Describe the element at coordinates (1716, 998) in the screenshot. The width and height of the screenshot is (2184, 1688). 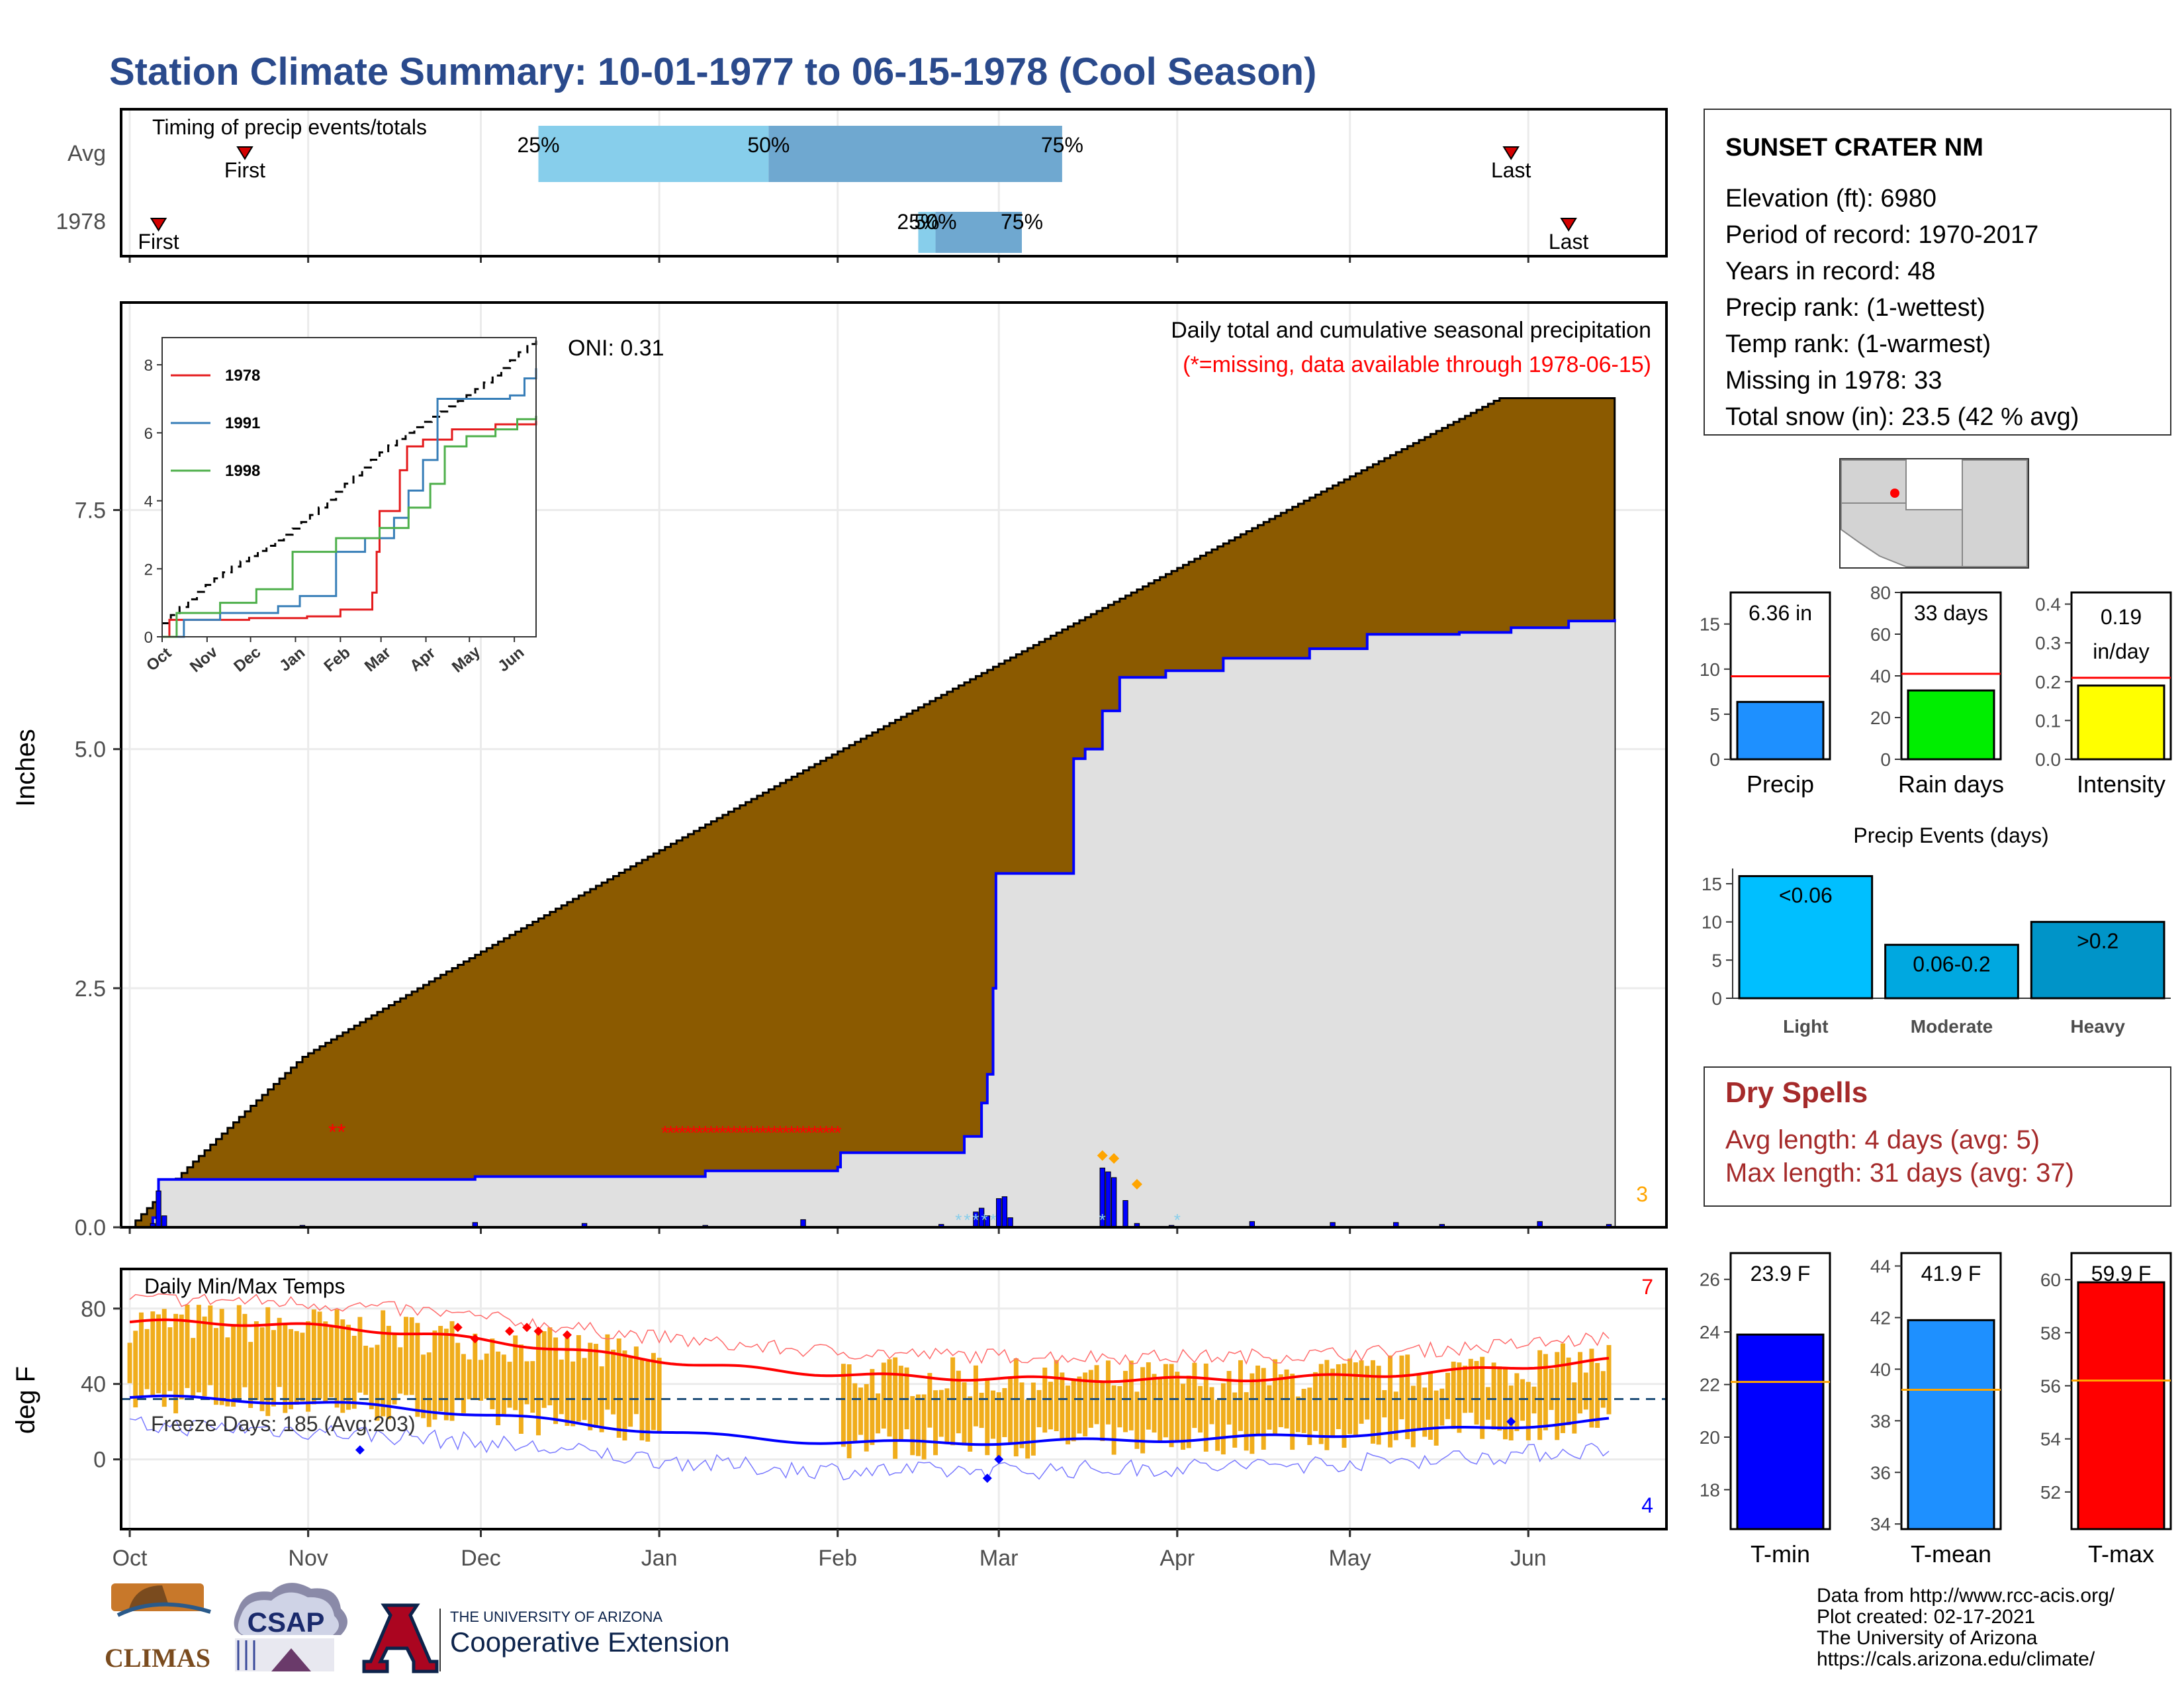
I see `events-tick-label: 0` at that location.